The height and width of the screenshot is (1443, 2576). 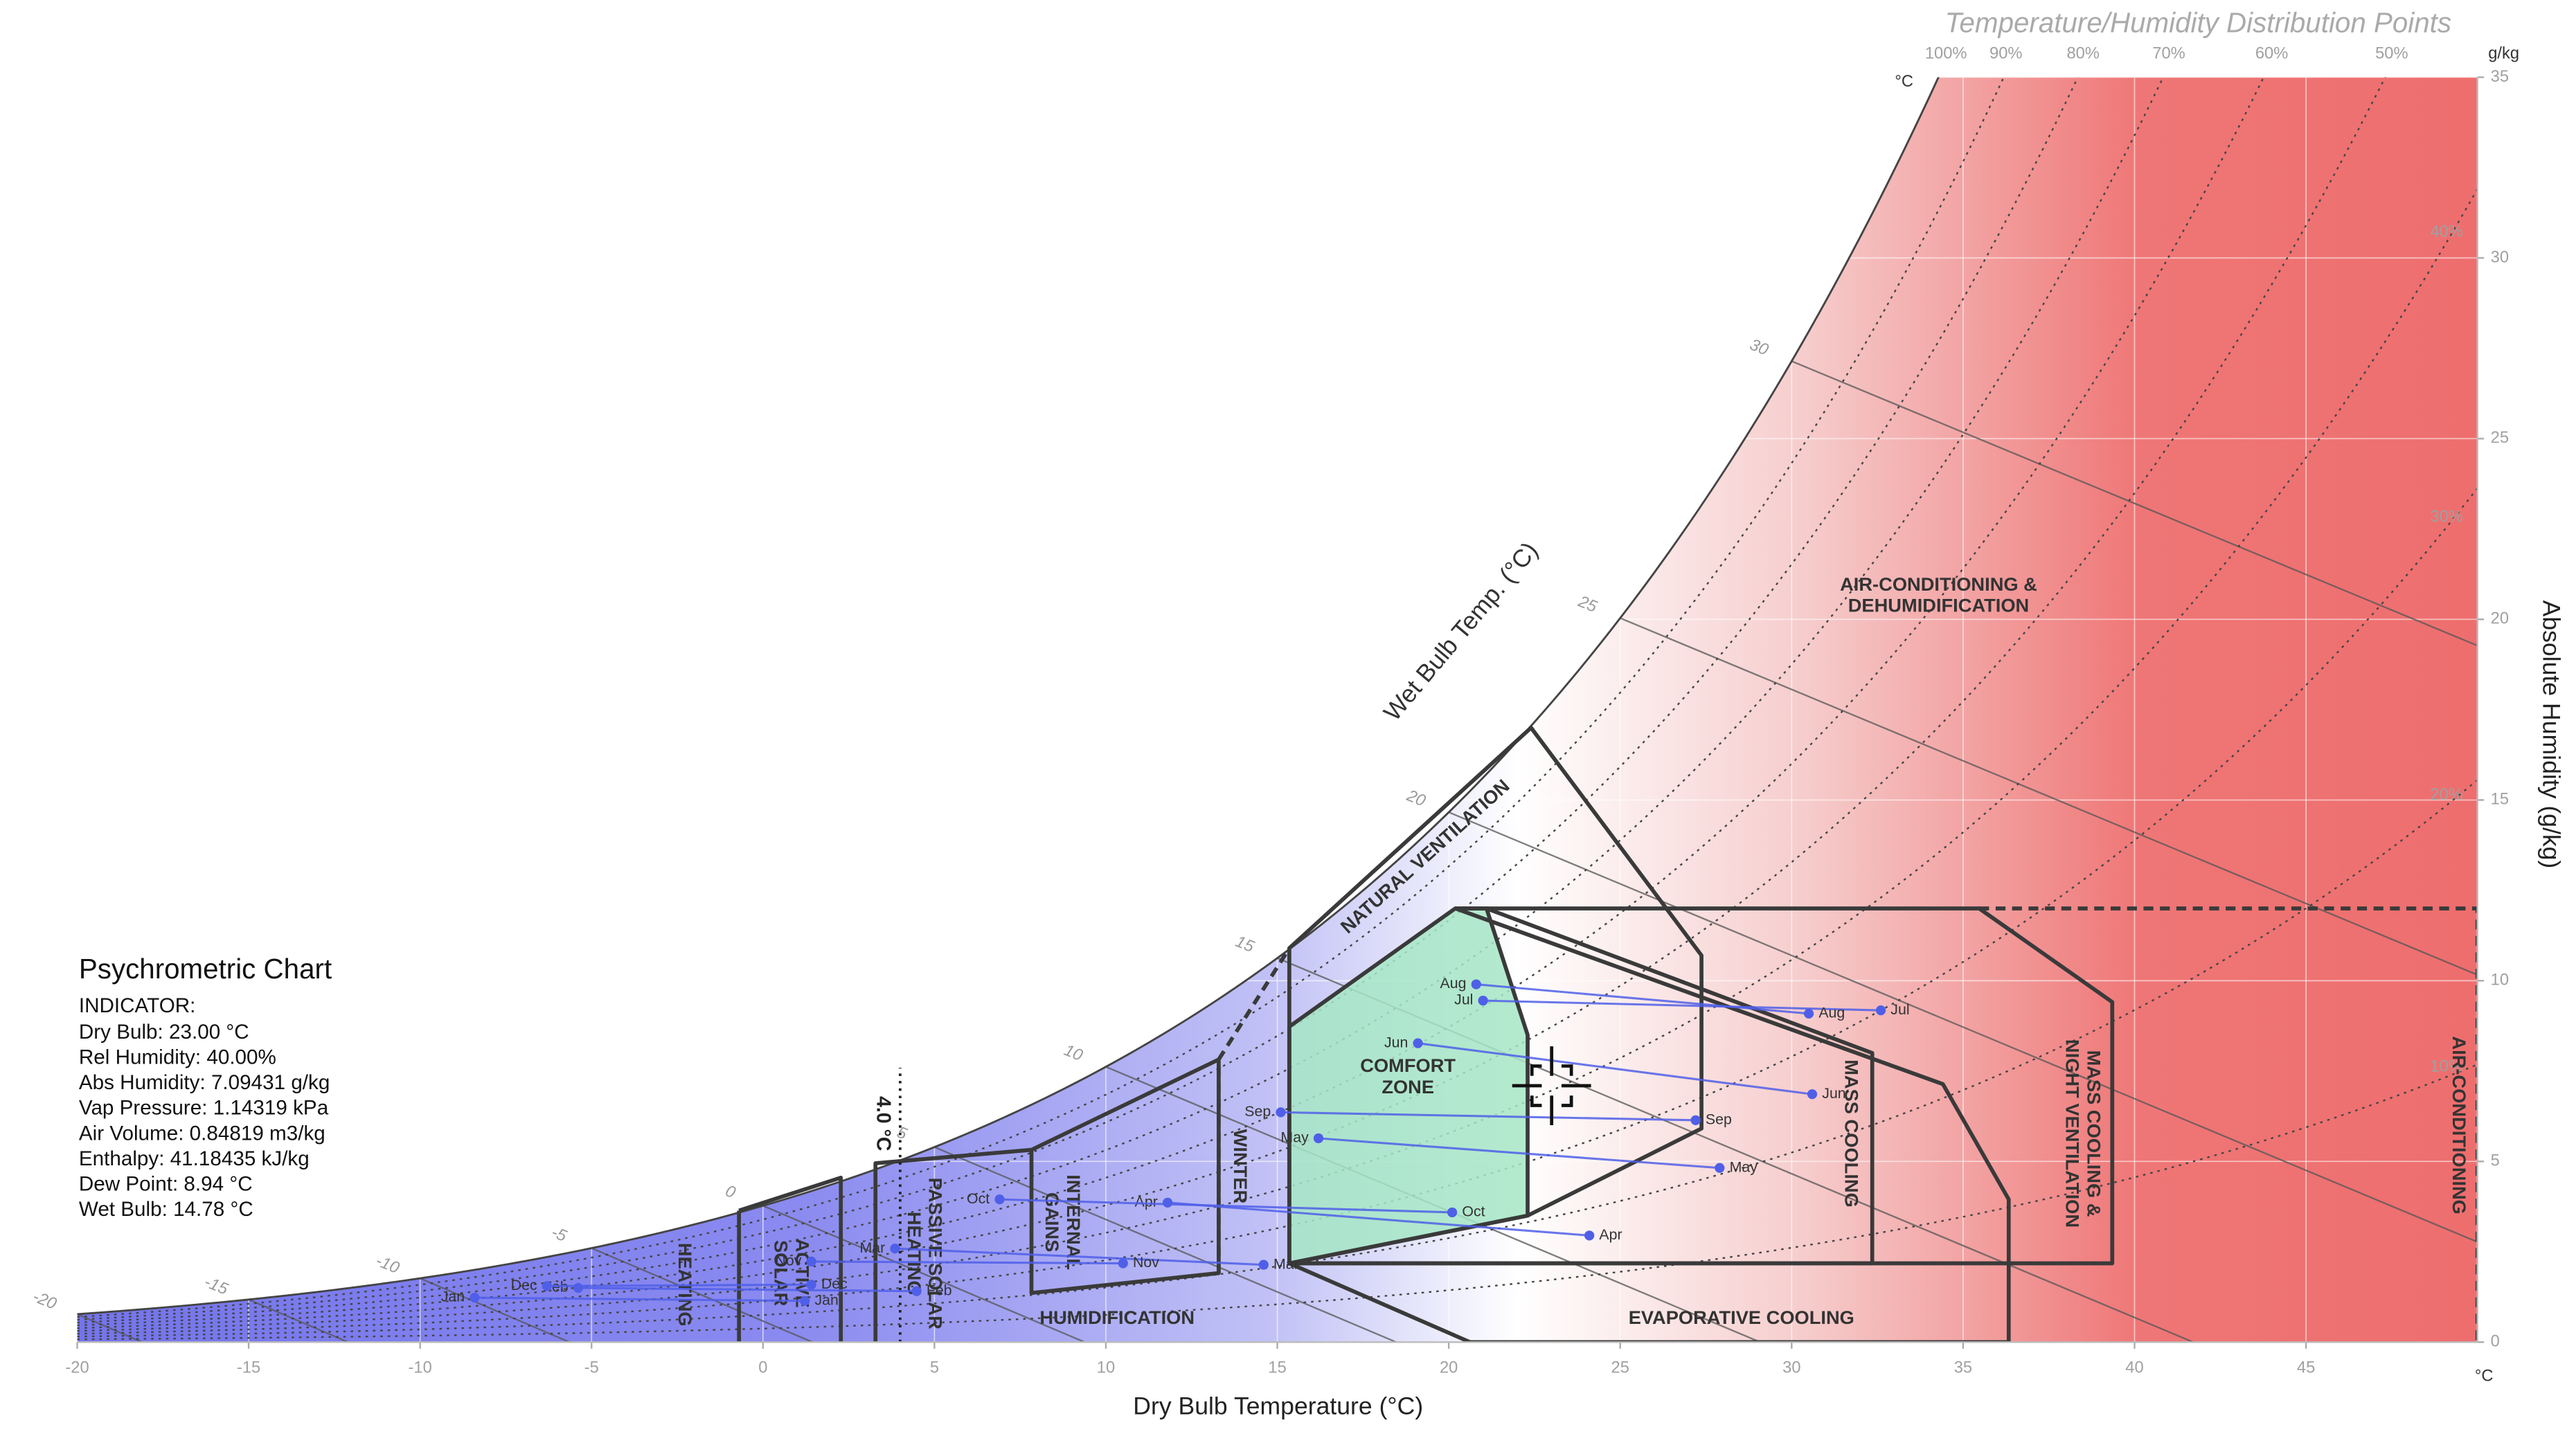 What do you see at coordinates (939, 1290) in the screenshot?
I see `month-label: Feb` at bounding box center [939, 1290].